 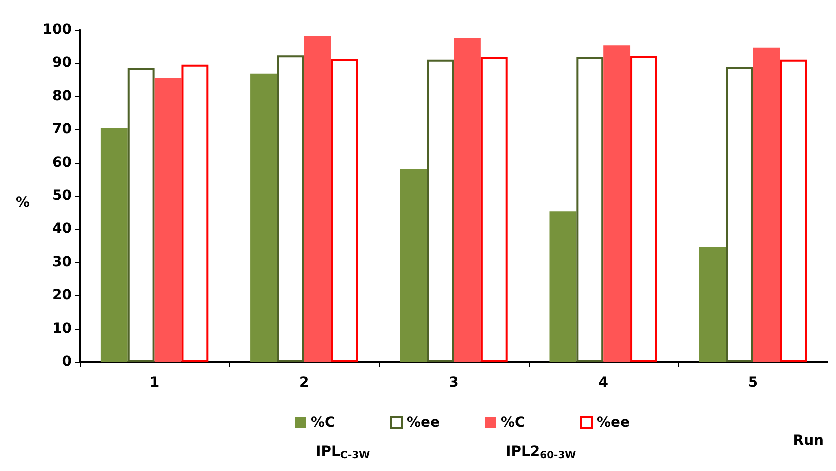 What do you see at coordinates (62, 262) in the screenshot?
I see `y-tick-label: 30` at bounding box center [62, 262].